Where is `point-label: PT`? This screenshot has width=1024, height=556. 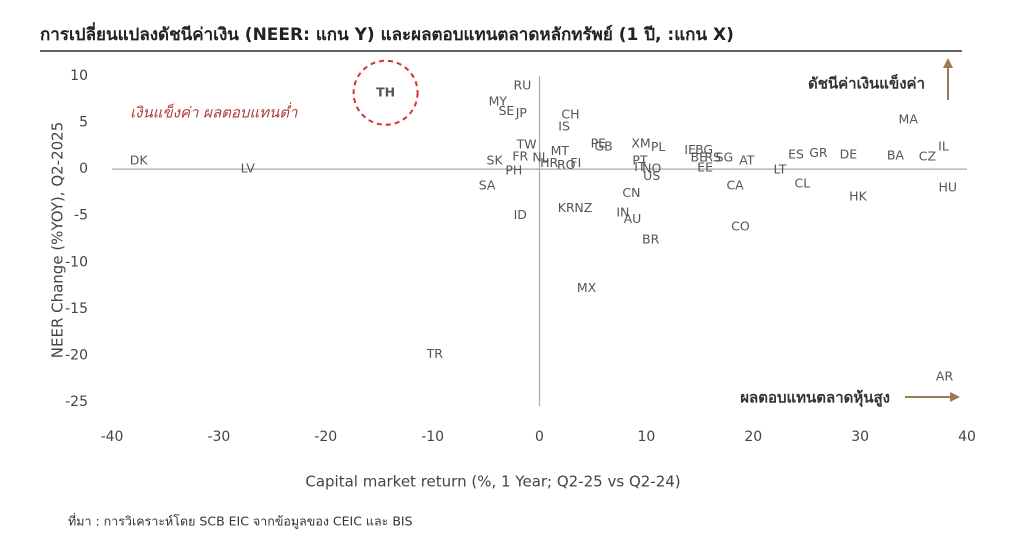
point-label: PT is located at coordinates (640, 159).